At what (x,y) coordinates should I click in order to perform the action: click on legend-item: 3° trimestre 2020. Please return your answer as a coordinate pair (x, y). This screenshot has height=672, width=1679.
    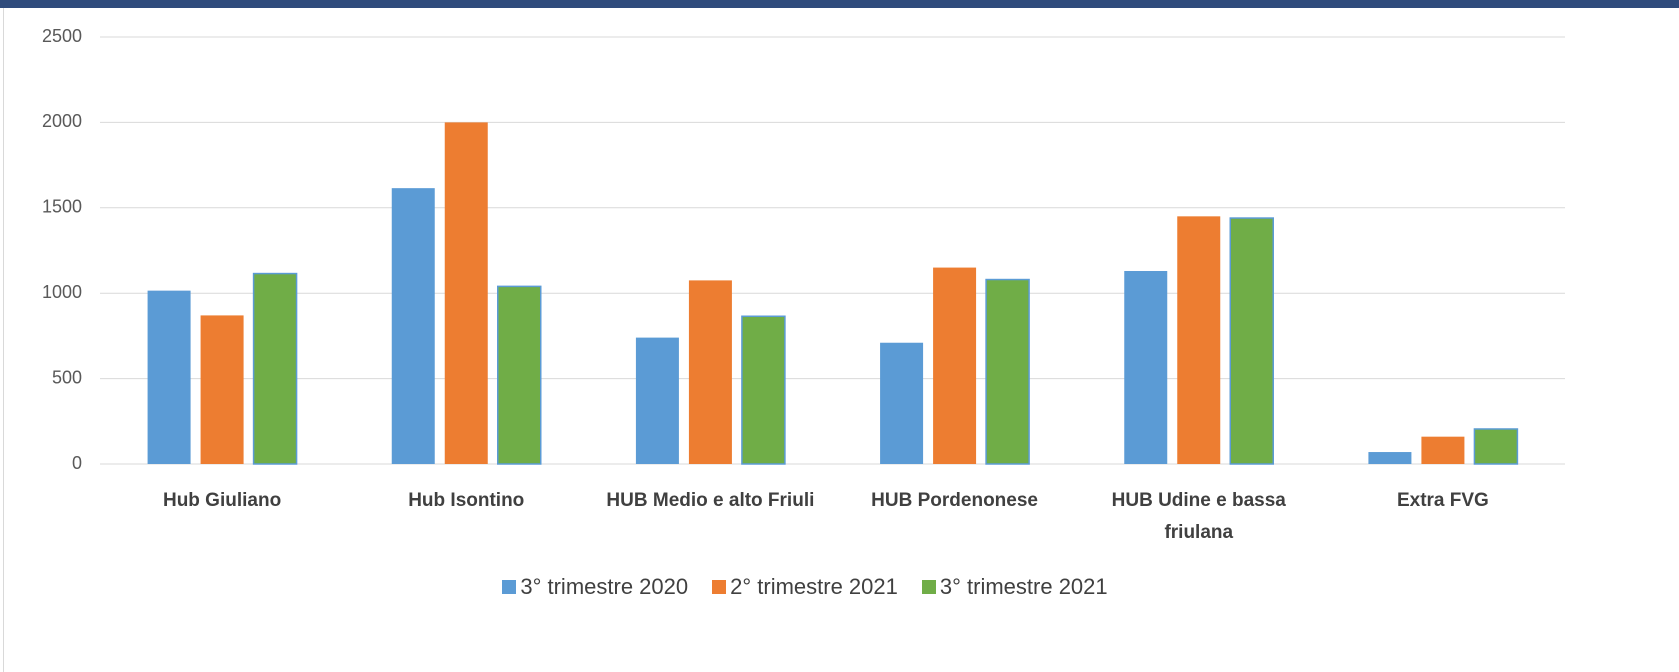
    Looking at the image, I should click on (595, 587).